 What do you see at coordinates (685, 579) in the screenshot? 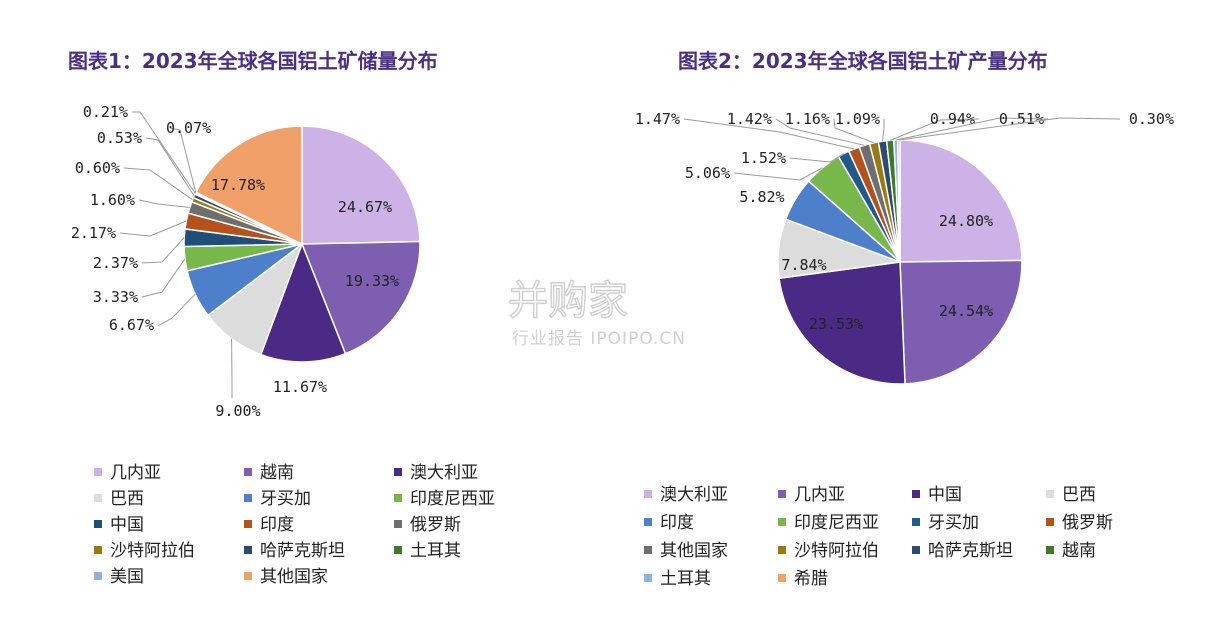
I see `legend-label: 土耳其` at bounding box center [685, 579].